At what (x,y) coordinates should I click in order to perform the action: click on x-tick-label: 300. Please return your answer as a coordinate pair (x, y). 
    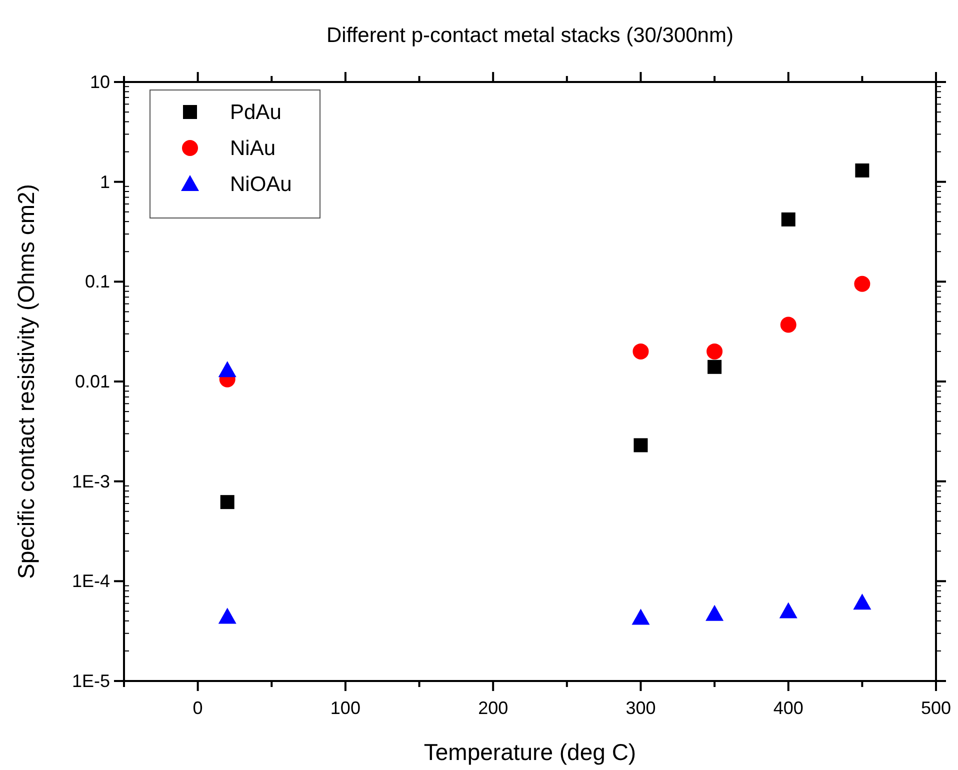
    Looking at the image, I should click on (641, 708).